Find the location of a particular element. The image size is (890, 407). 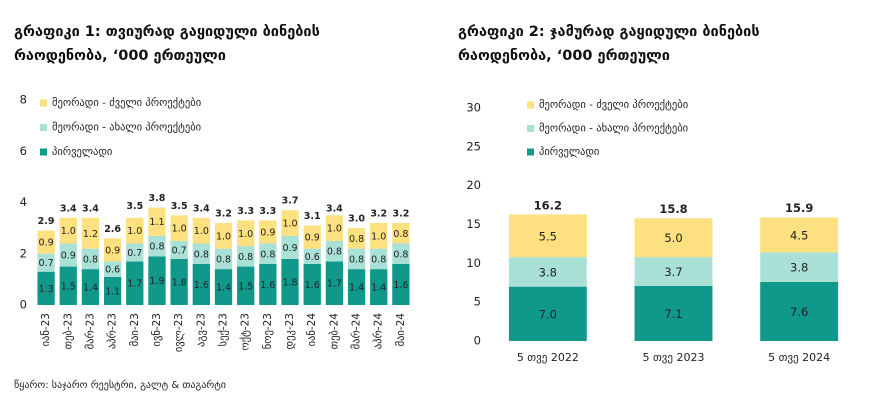

x-tick-label: თებ-24 is located at coordinates (334, 331).